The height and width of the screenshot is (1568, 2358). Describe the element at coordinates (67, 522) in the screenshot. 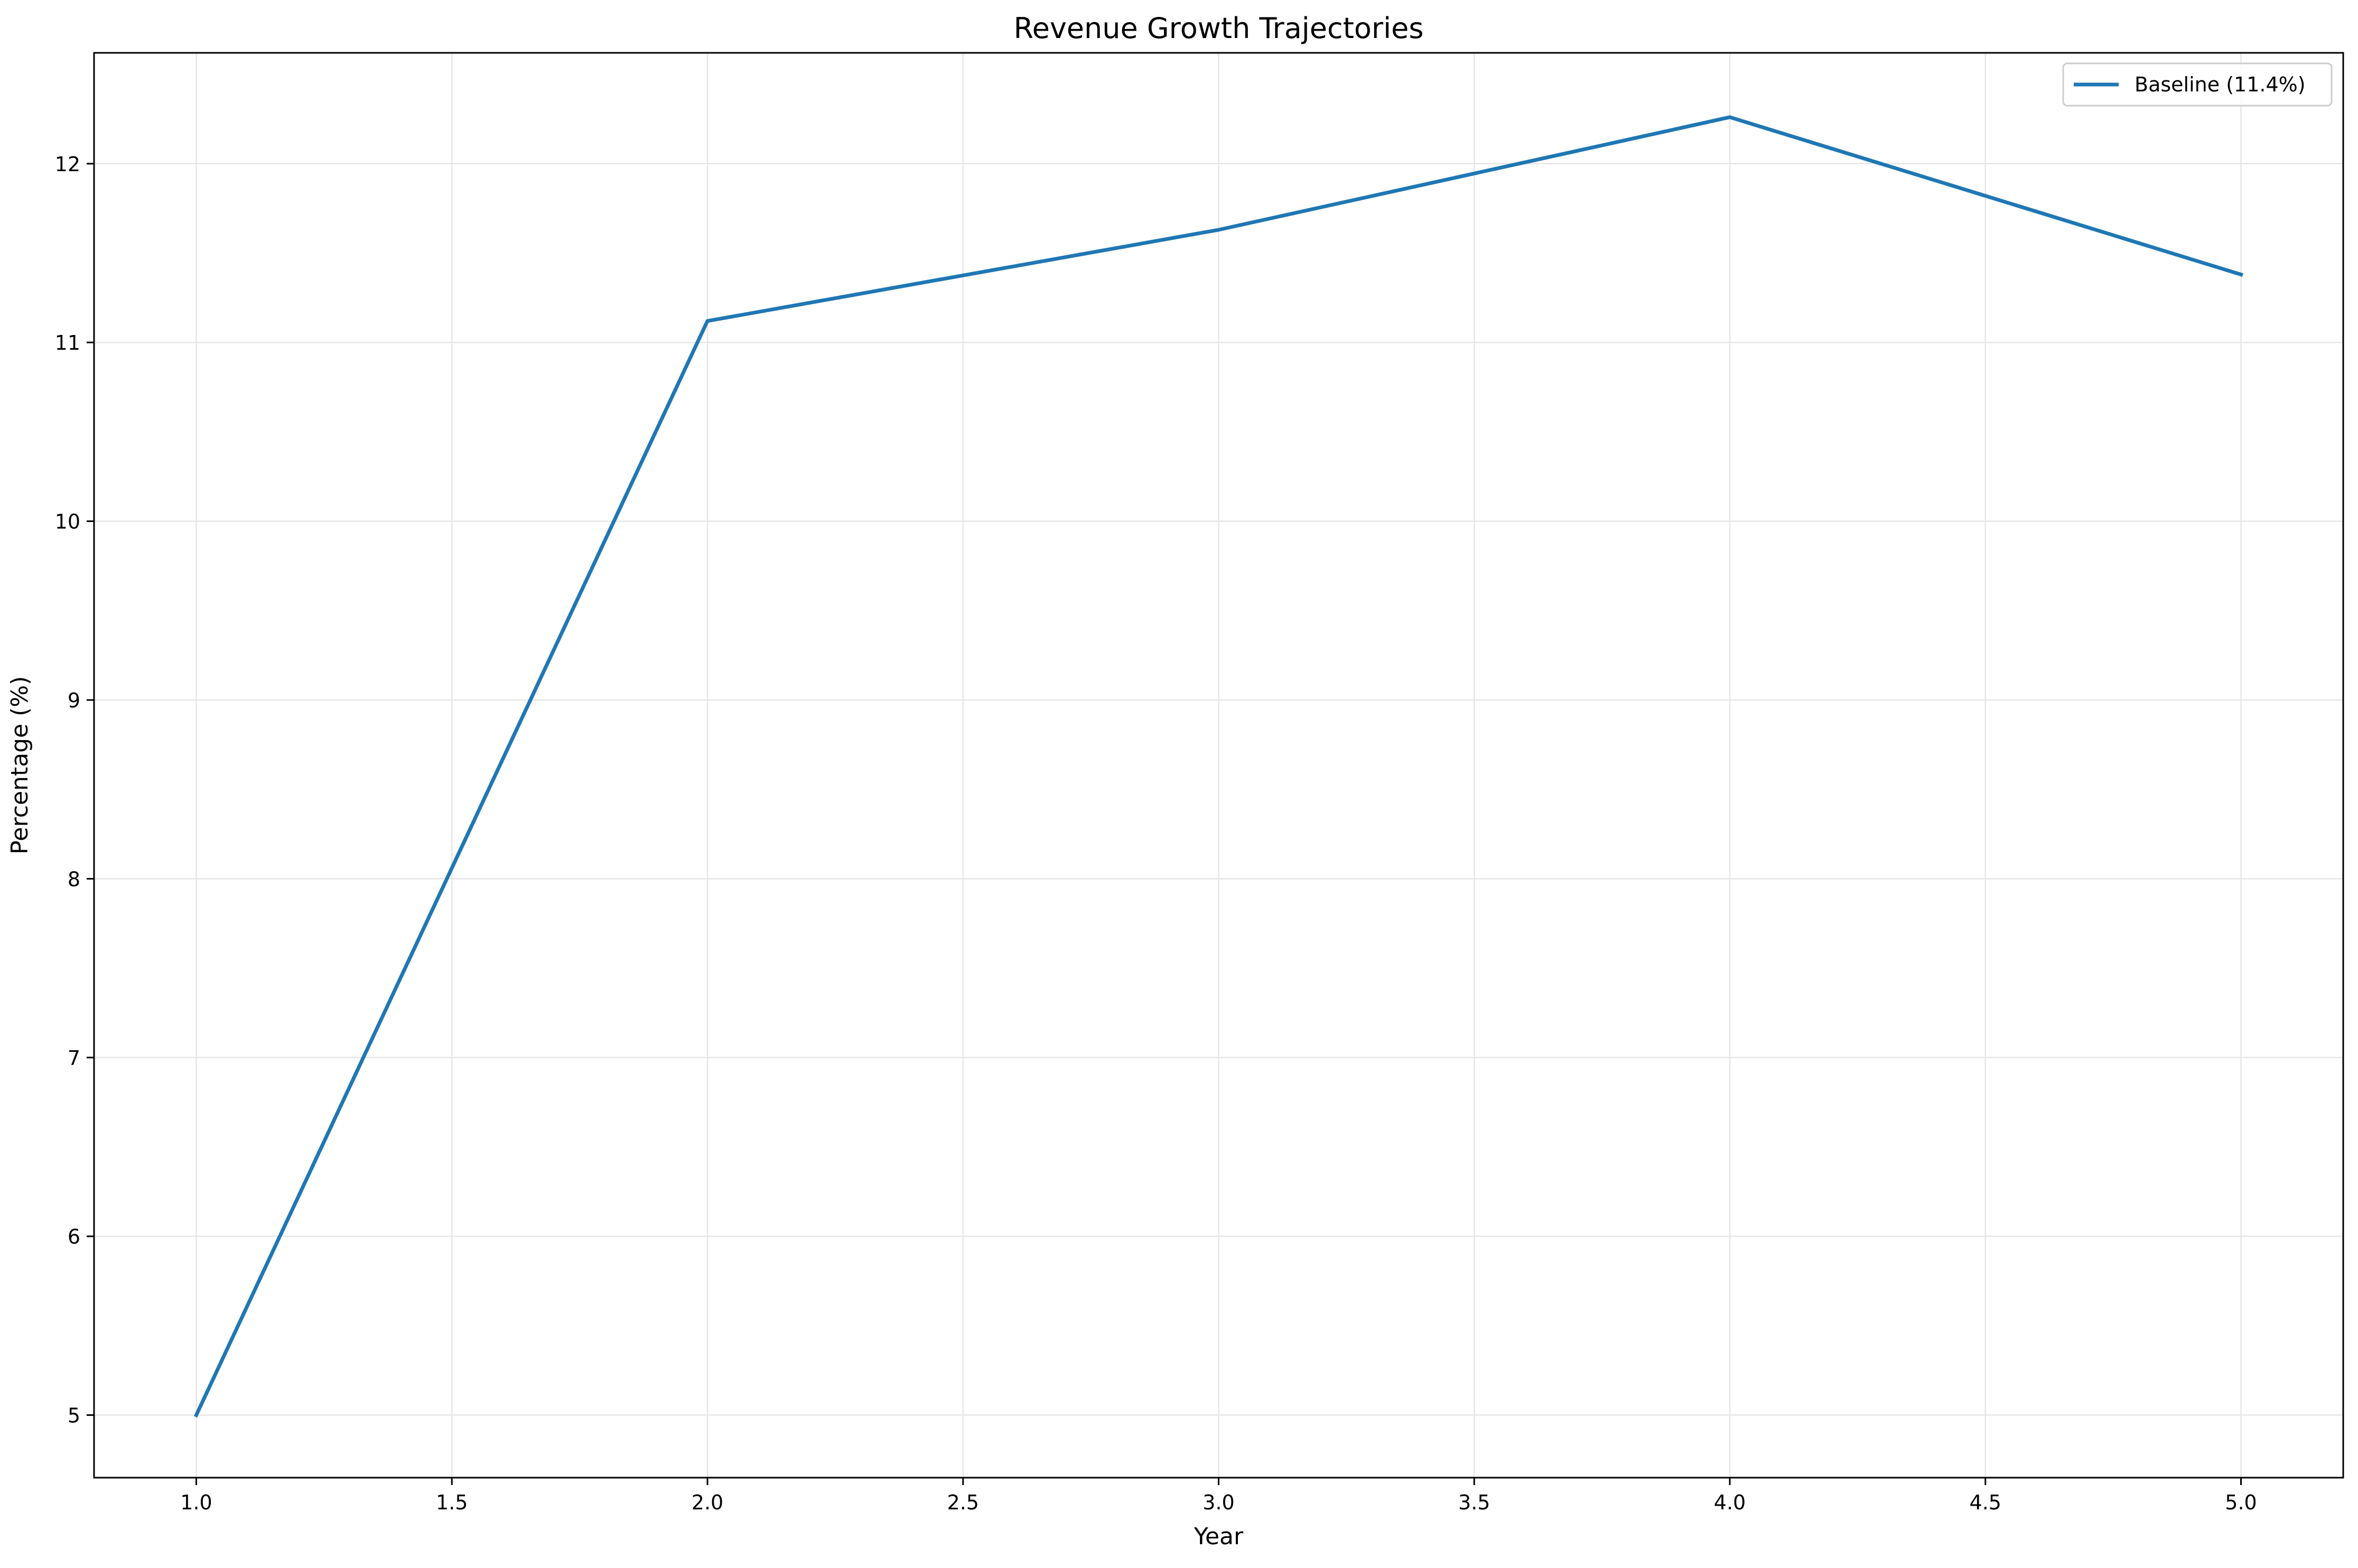

I see `y-tick-label: 10` at that location.